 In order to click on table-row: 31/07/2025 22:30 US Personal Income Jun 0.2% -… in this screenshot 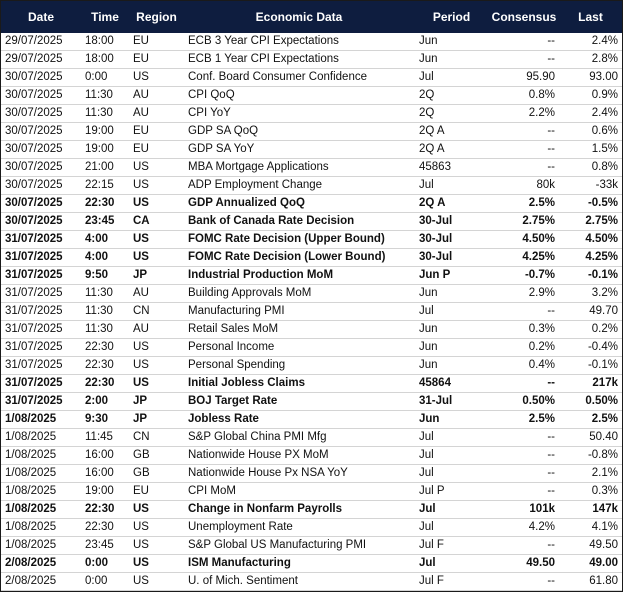, I will do `click(311, 347)`.